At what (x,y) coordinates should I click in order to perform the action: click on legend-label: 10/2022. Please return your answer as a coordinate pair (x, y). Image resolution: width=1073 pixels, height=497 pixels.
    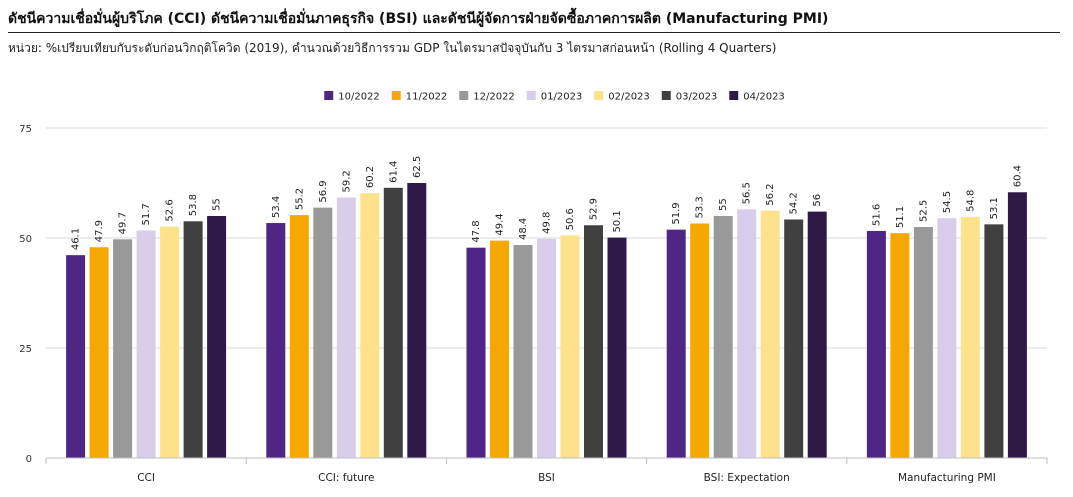
    Looking at the image, I should click on (359, 97).